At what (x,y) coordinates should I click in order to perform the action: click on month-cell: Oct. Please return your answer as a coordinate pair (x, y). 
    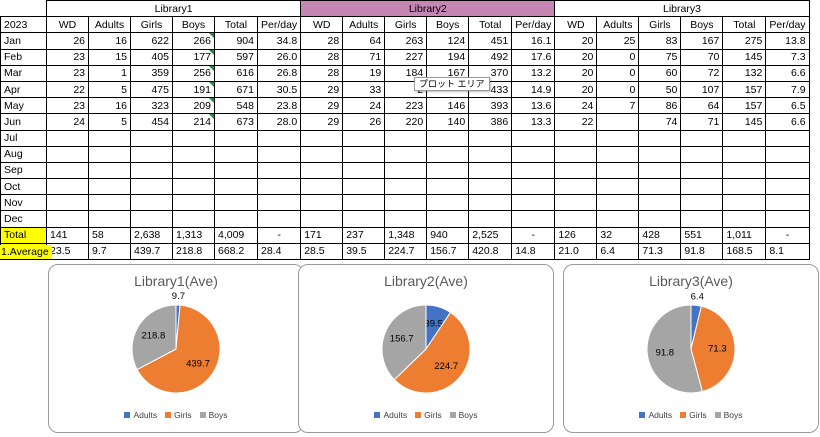
    Looking at the image, I should click on (23, 187).